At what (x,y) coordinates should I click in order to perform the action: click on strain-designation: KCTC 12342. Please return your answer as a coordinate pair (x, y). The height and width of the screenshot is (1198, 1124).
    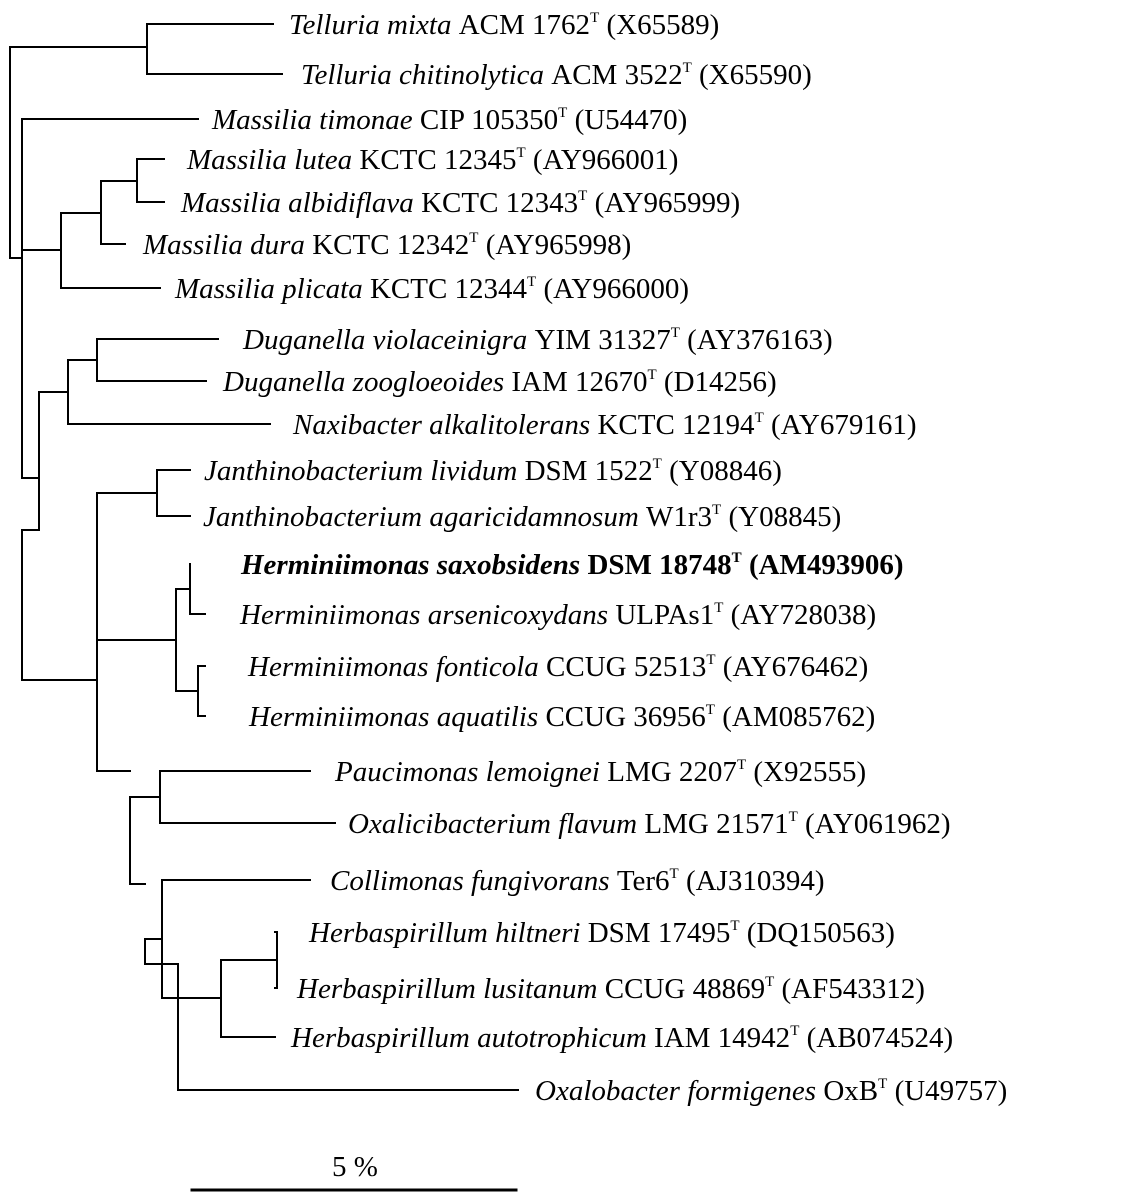
    Looking at the image, I should click on (390, 245).